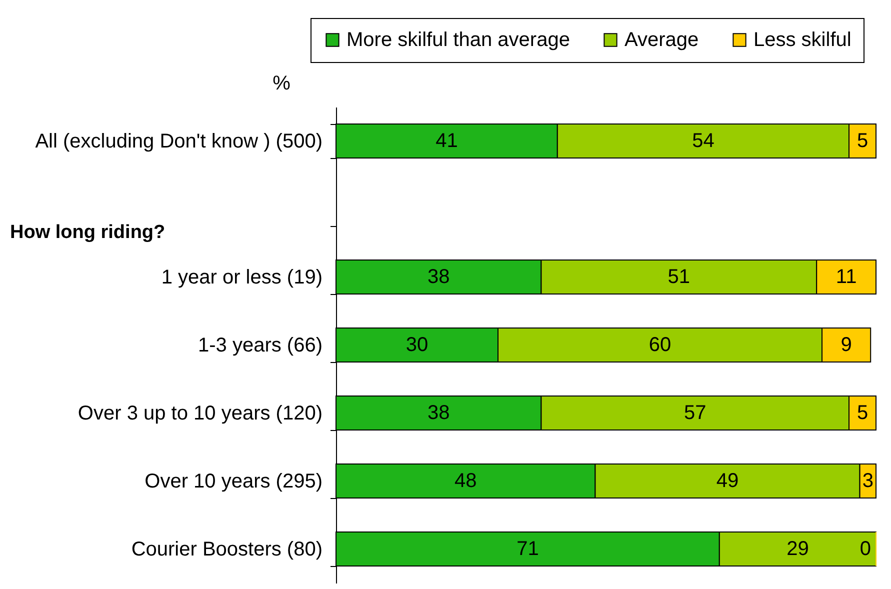 The height and width of the screenshot is (589, 891). Describe the element at coordinates (660, 345) in the screenshot. I see `data-label: 60` at that location.